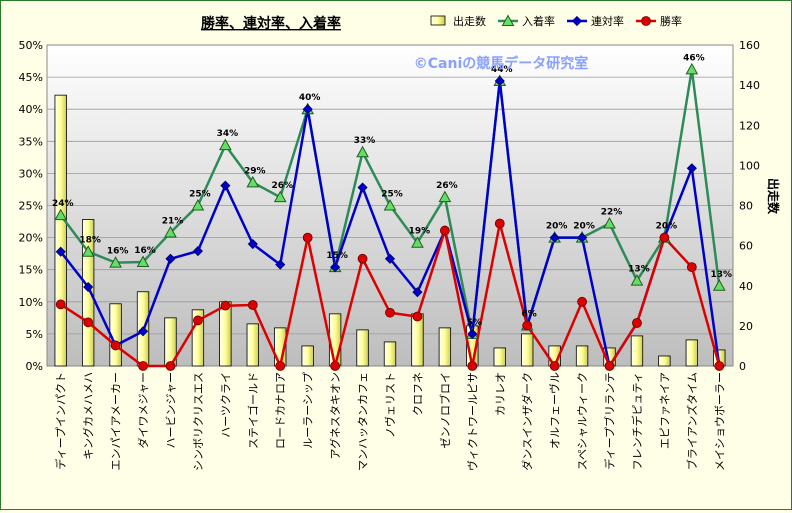 This screenshot has width=792, height=513. Describe the element at coordinates (746, 286) in the screenshot. I see `y2-tick-label: 40` at that location.